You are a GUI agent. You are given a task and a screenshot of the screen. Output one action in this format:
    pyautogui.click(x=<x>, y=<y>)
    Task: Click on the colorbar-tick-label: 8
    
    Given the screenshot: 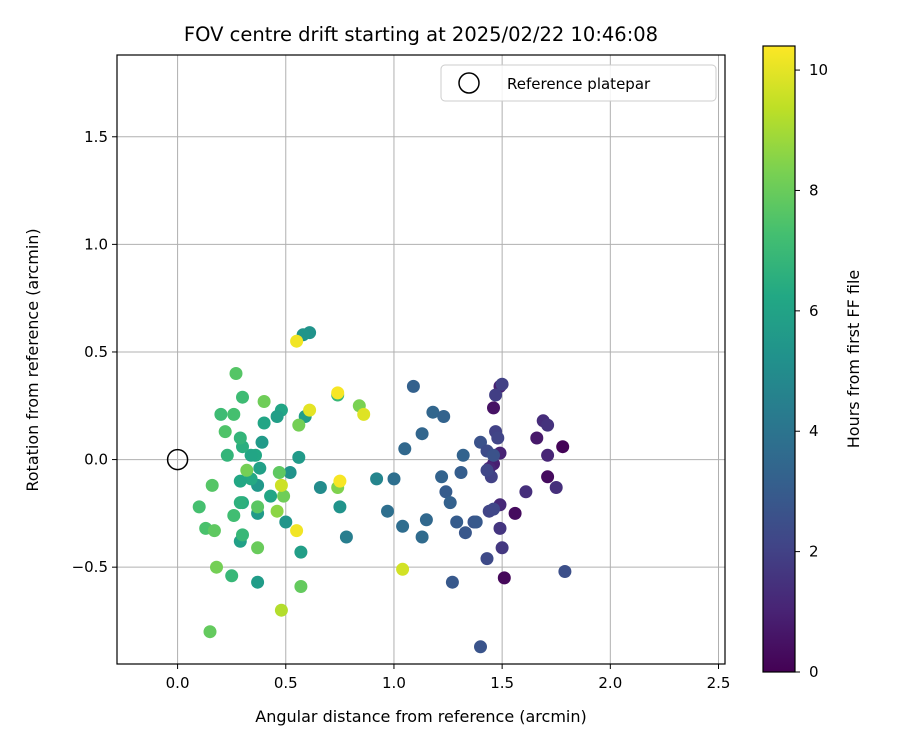 What is the action you would take?
    pyautogui.click(x=814, y=190)
    